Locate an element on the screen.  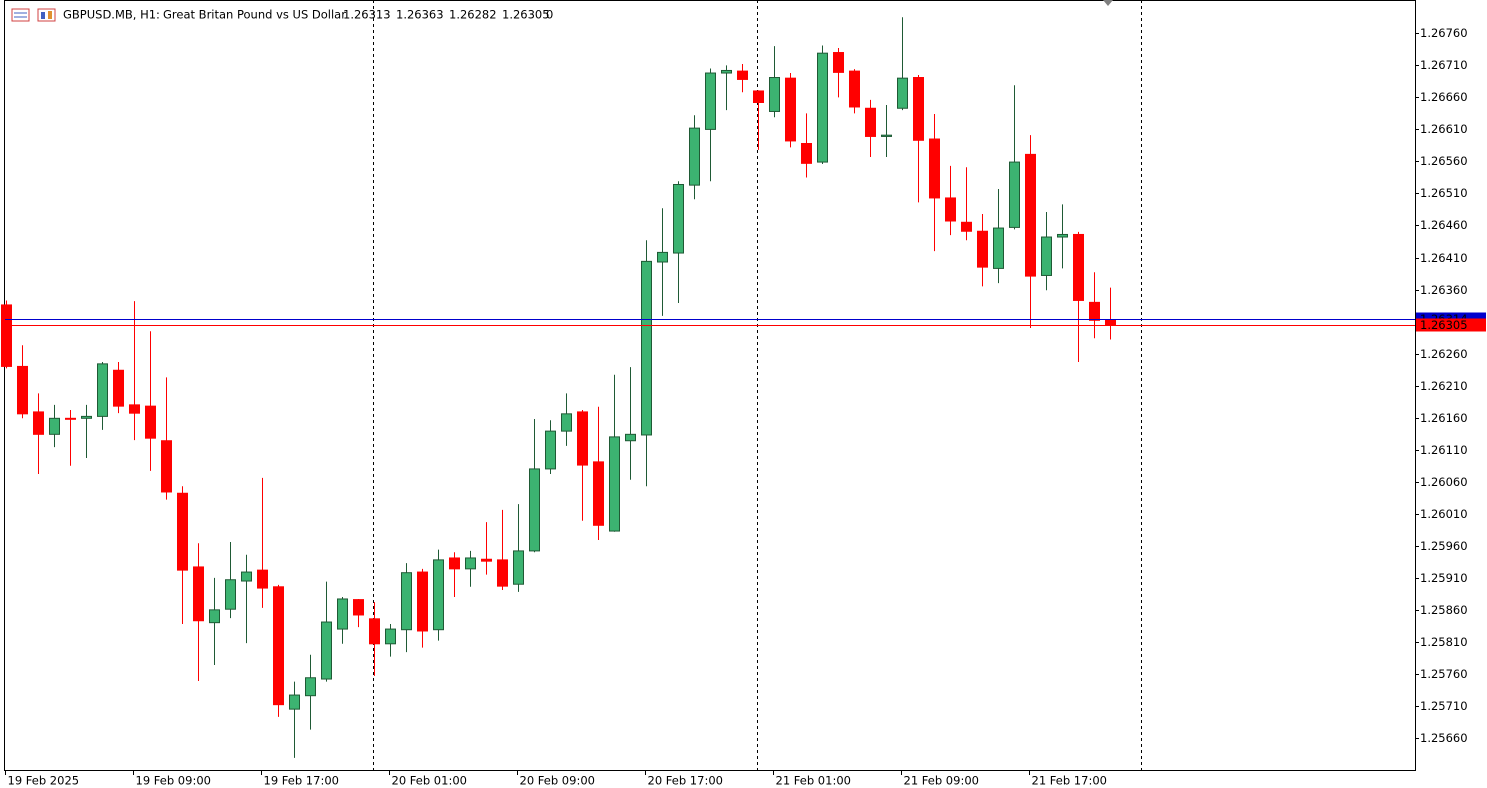
shift-marker is located at coordinates (1108, 3).